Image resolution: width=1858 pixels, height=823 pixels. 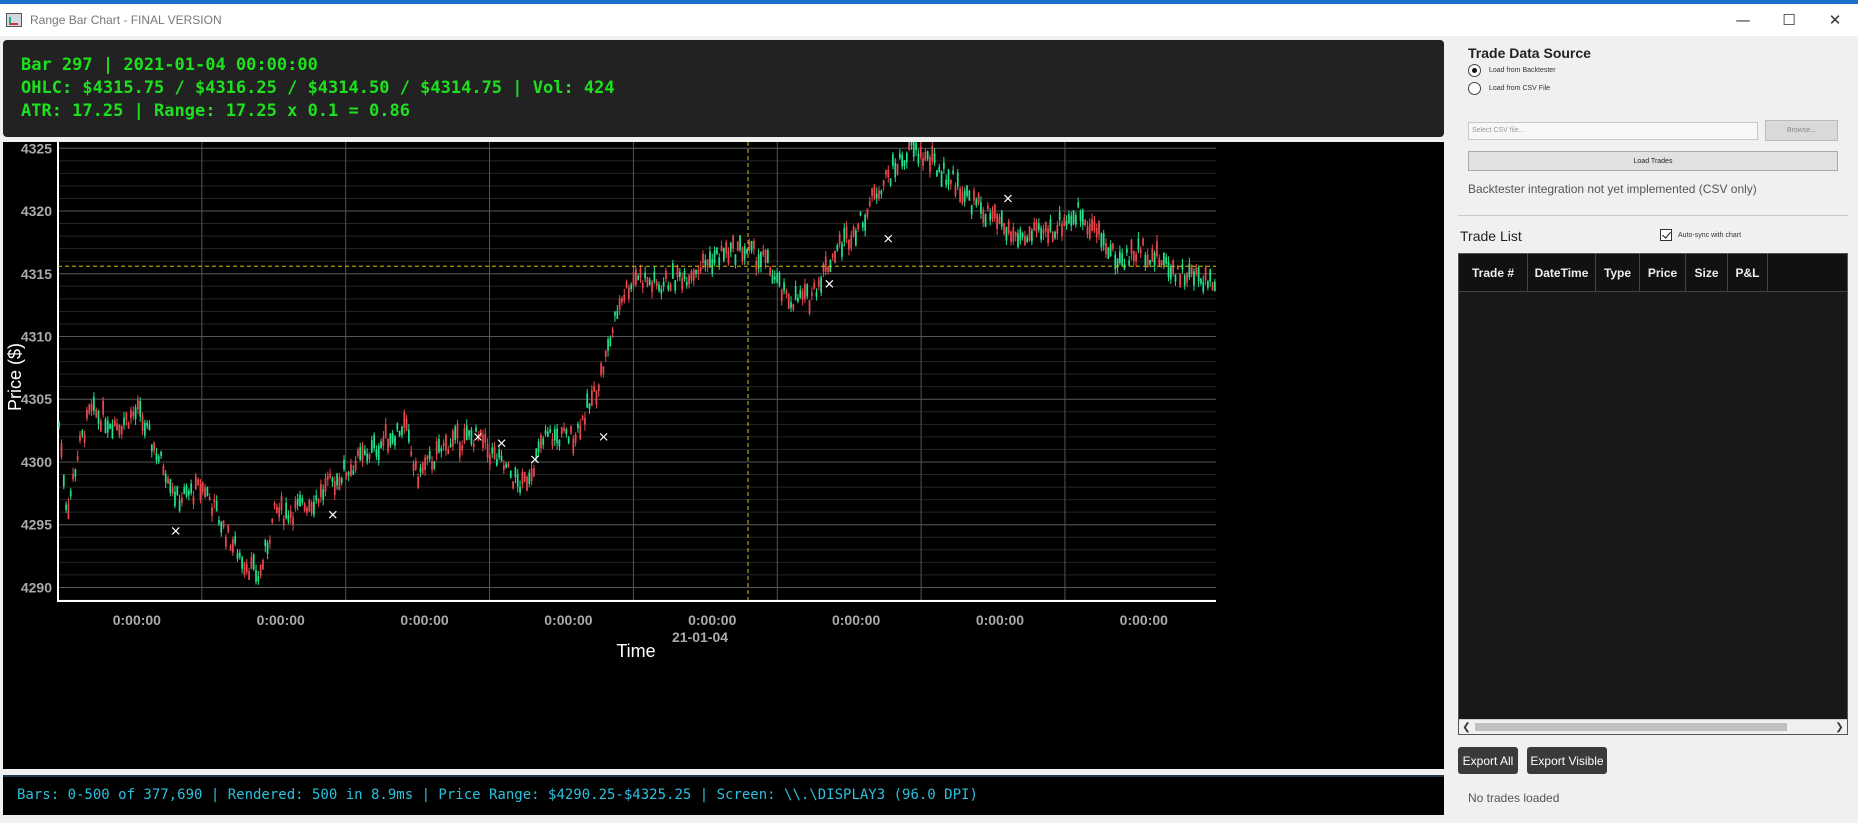 I want to click on load-trades-button: Load Trades, so click(x=1653, y=161).